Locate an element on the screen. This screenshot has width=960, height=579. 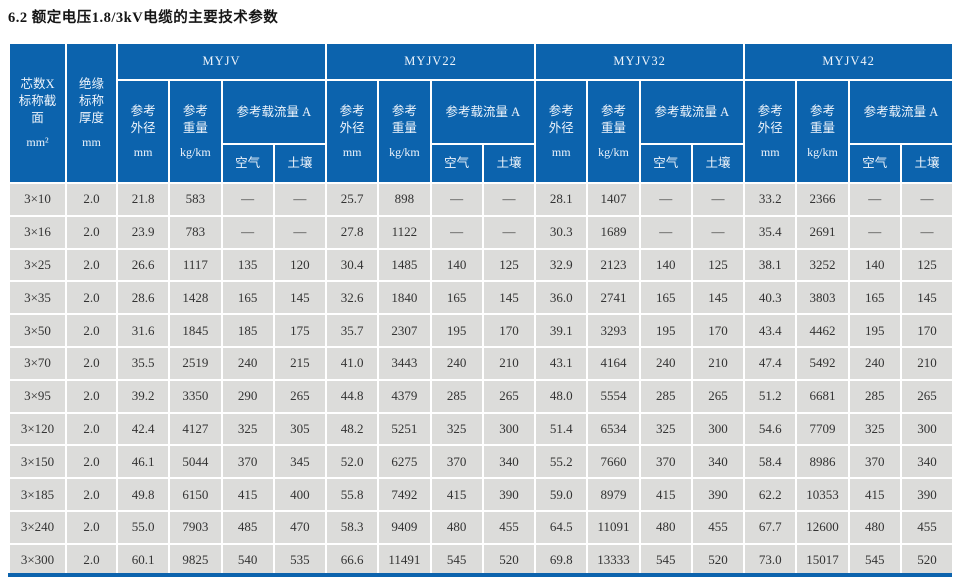
value-cell: 39.2 is located at coordinates (143, 396).